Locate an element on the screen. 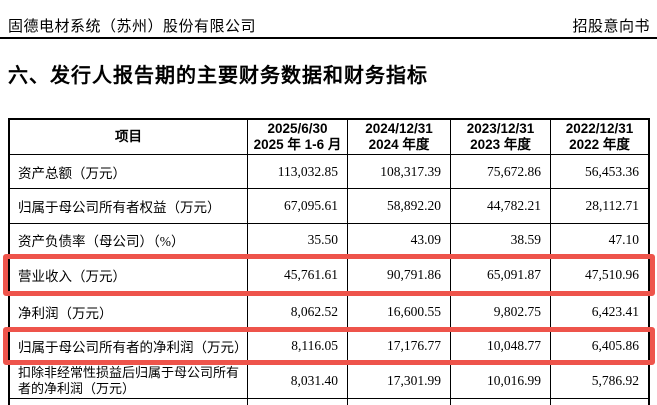  value-cell: 6,423.41 is located at coordinates (615, 311).